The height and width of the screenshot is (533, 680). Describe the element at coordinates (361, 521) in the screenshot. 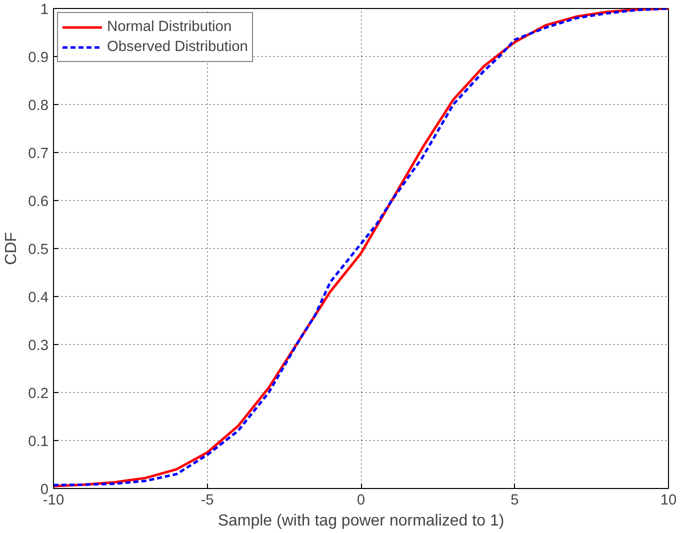

I see `x-axis-title: Sample (with tag power normalized to 1)` at that location.